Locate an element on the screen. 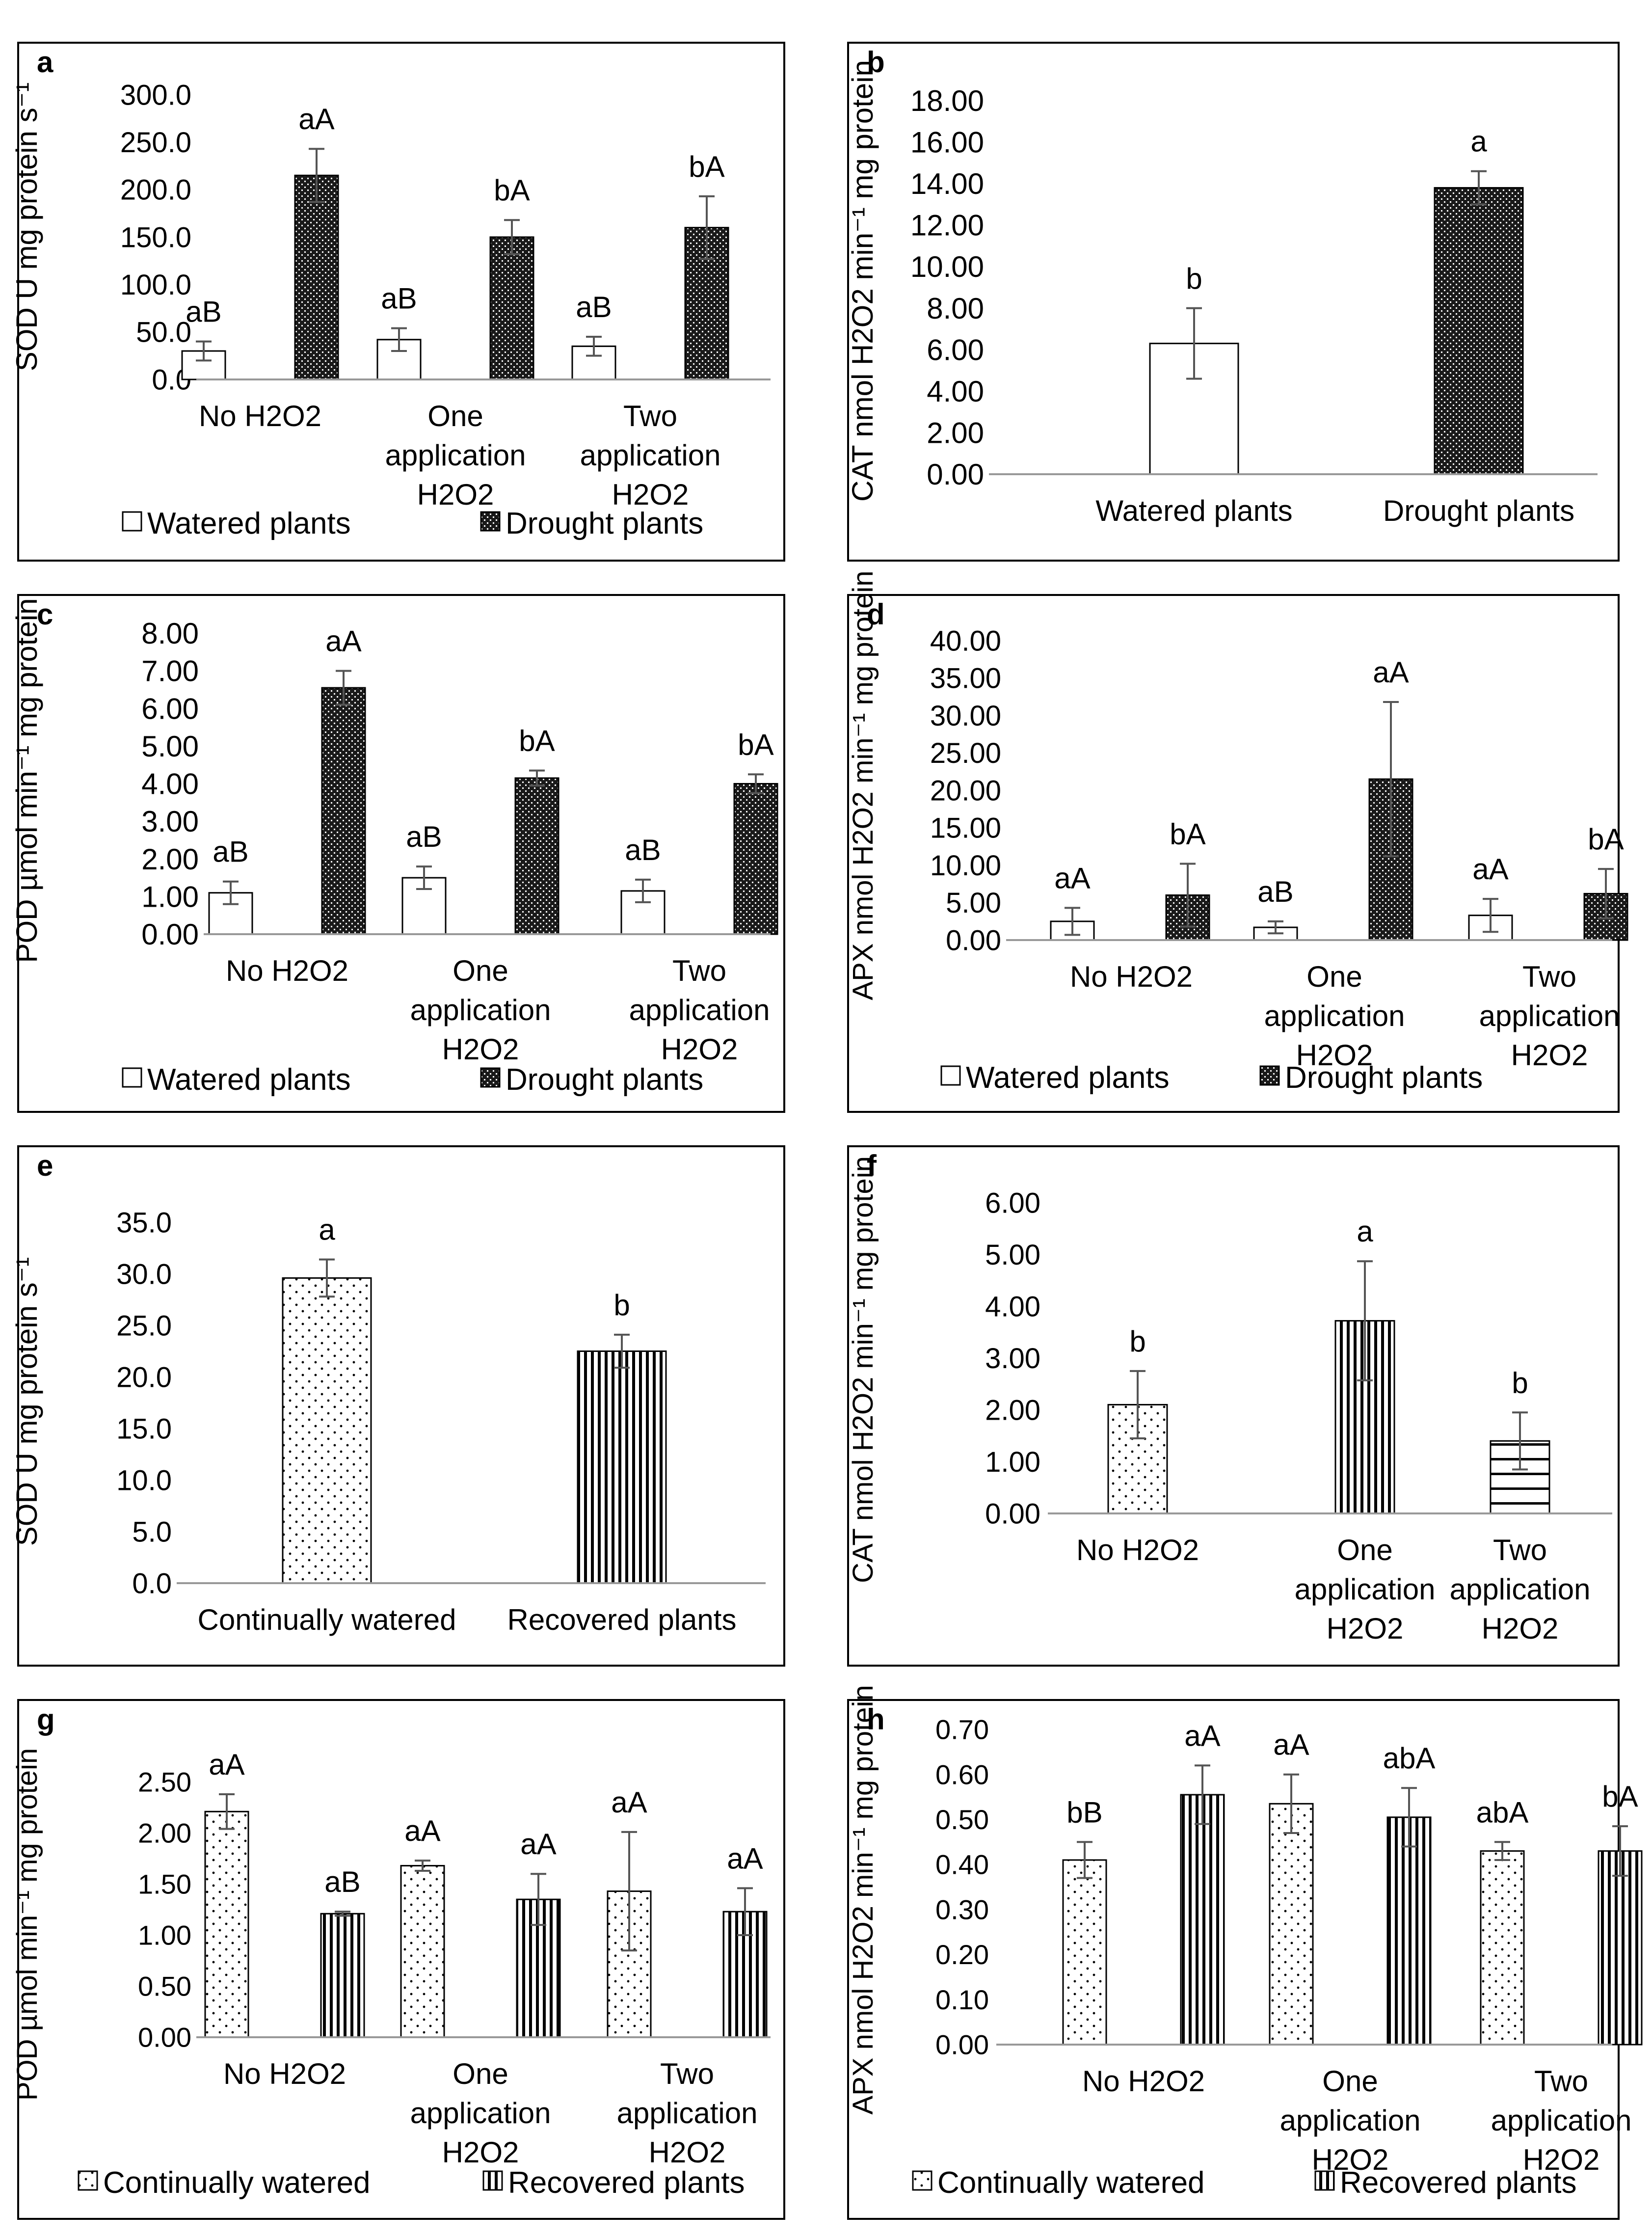 The width and height of the screenshot is (1652, 2239). x-tick-label: H2O2 is located at coordinates (1334, 1055).